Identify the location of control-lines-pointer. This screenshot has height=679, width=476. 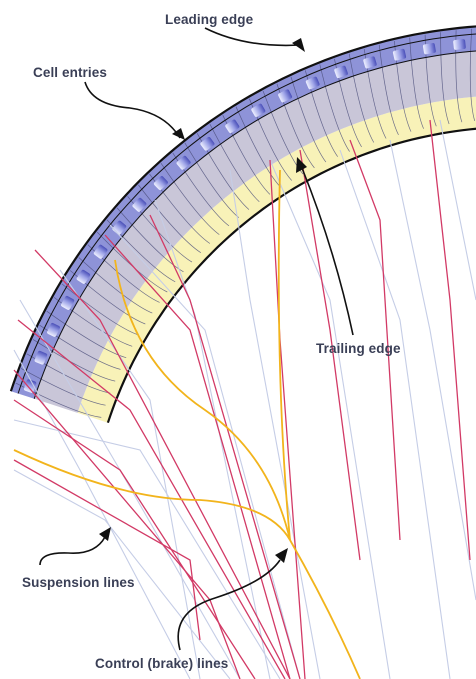
(232, 599).